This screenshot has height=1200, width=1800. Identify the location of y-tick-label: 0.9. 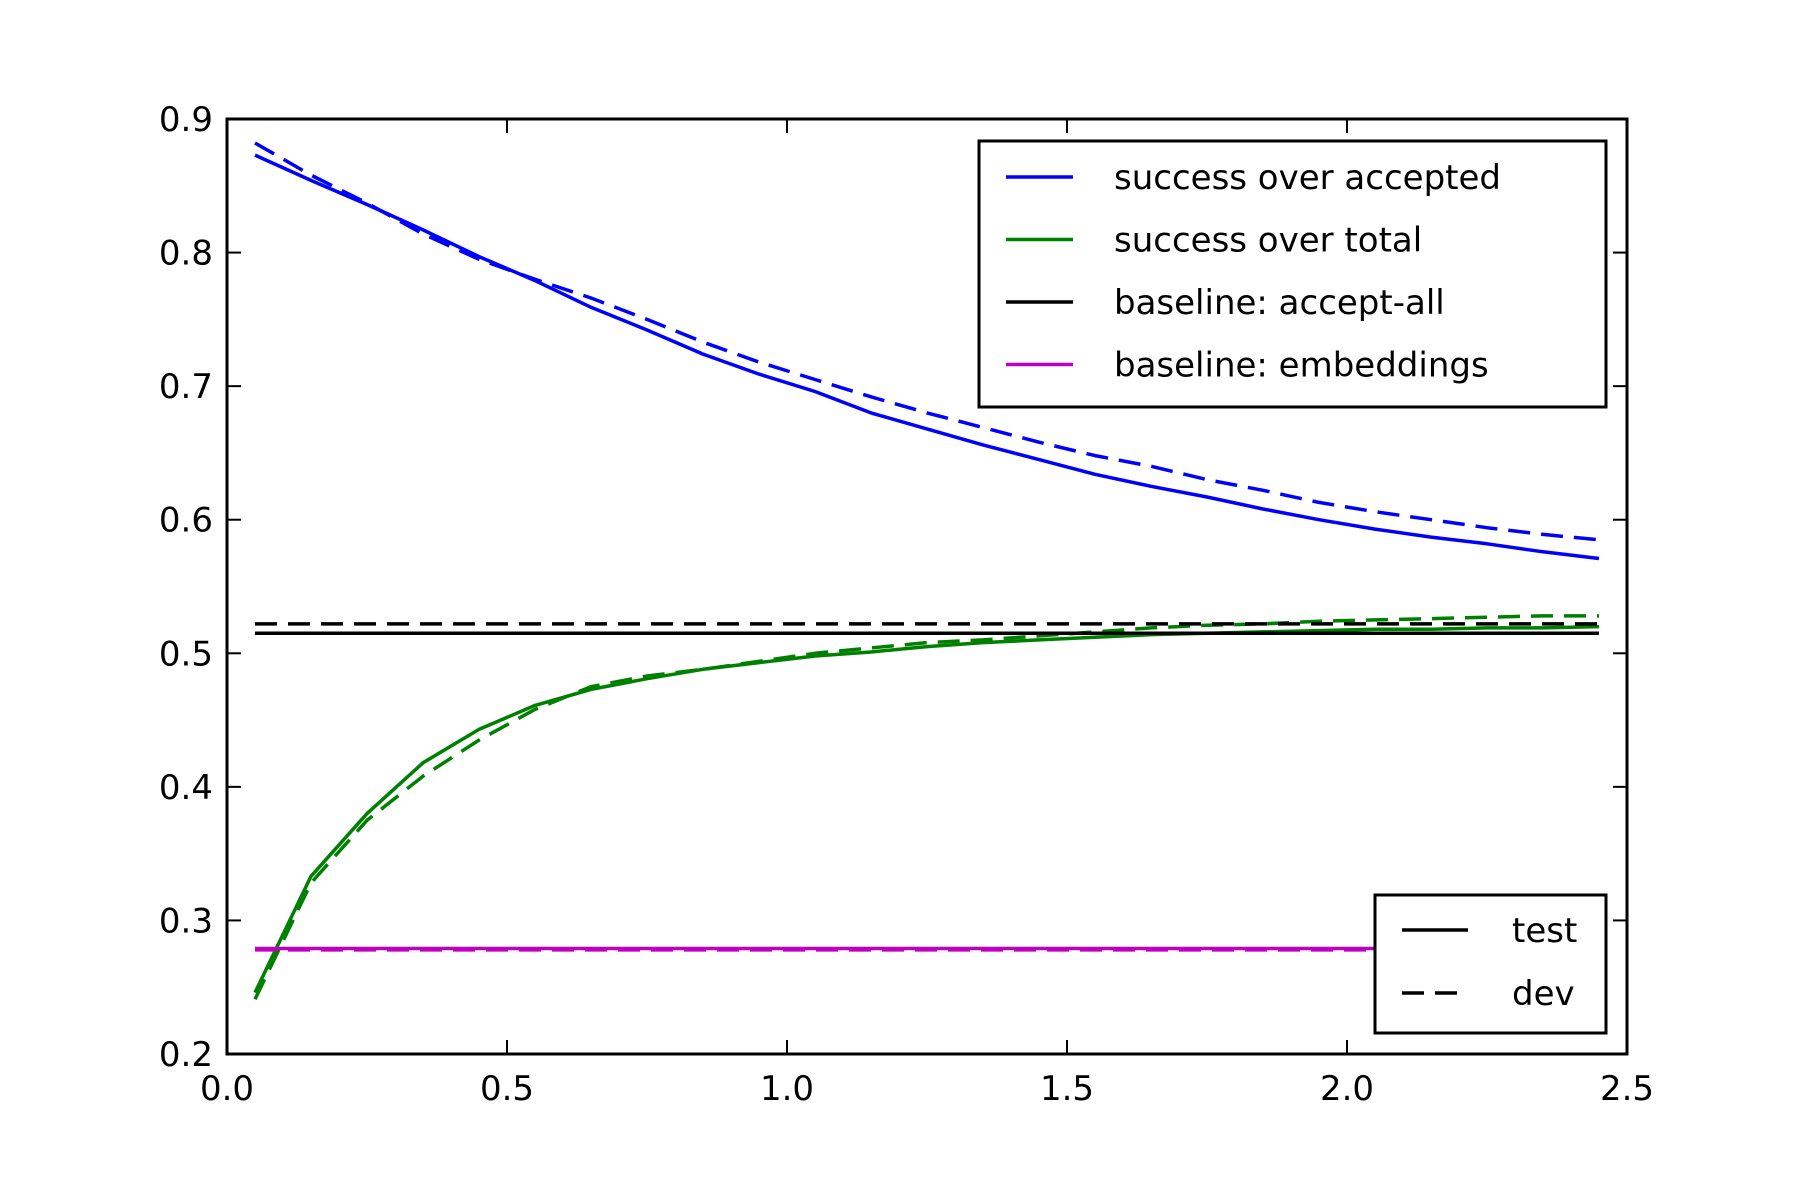
(186, 120).